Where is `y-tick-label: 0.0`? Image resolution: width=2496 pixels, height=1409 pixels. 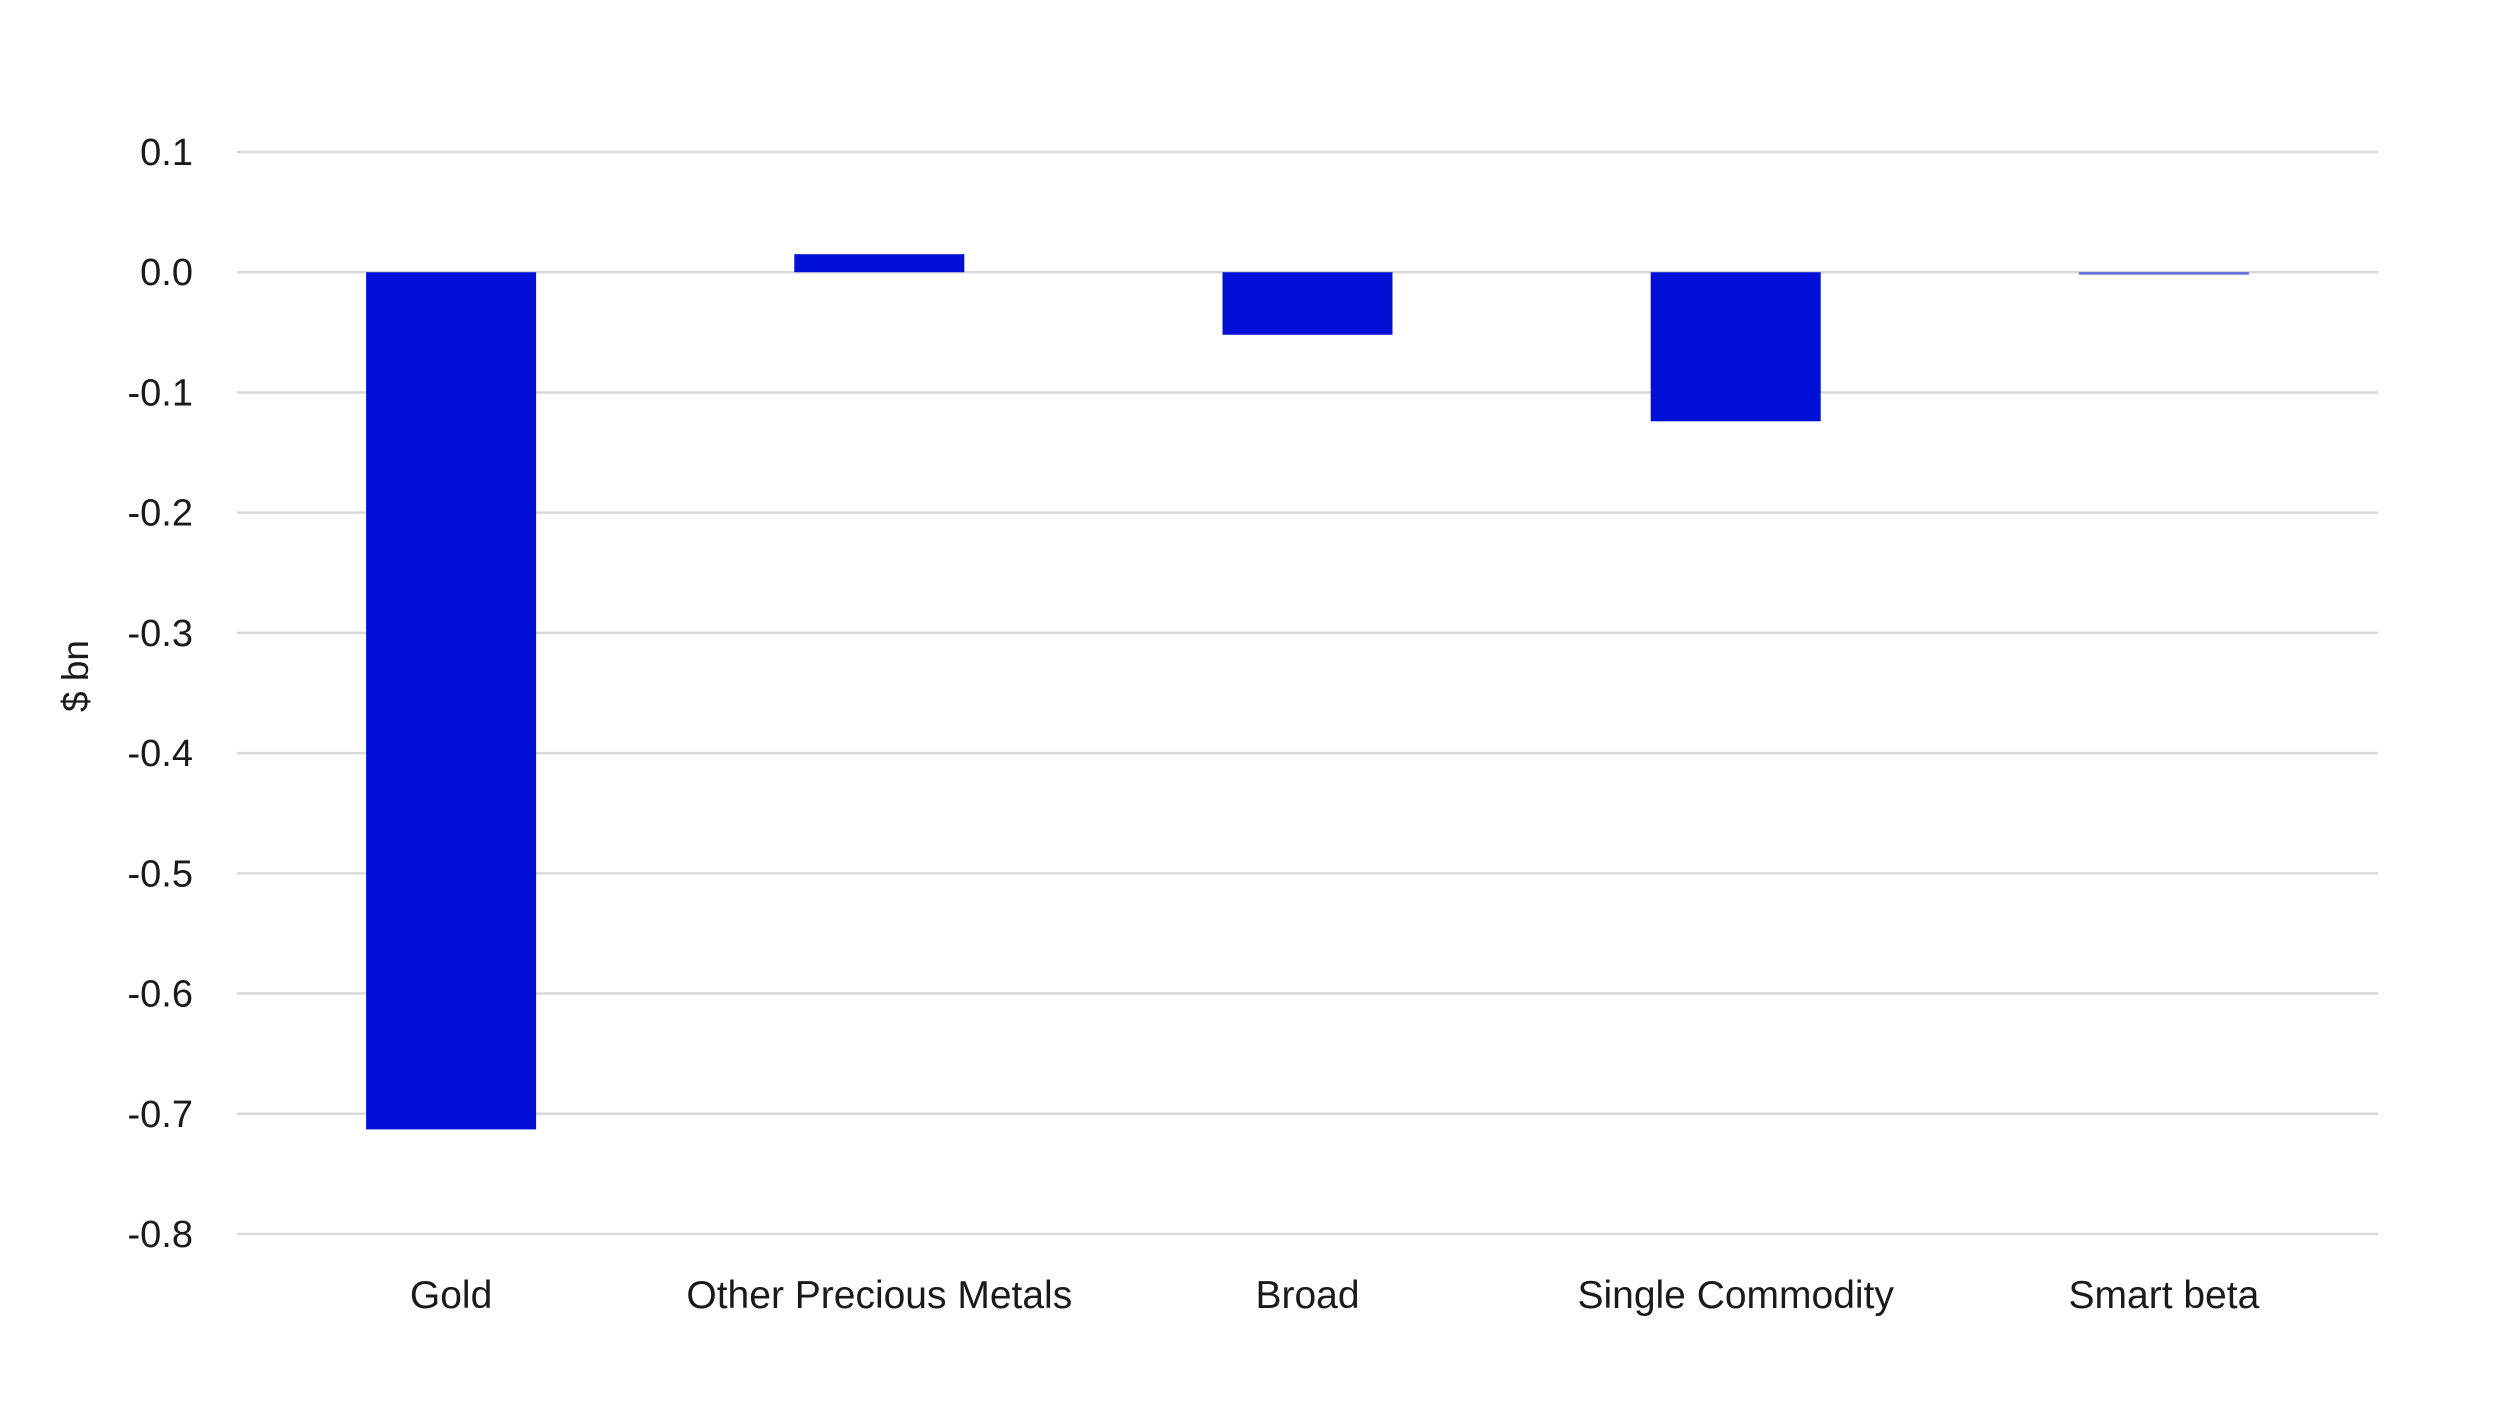 y-tick-label: 0.0 is located at coordinates (166, 273).